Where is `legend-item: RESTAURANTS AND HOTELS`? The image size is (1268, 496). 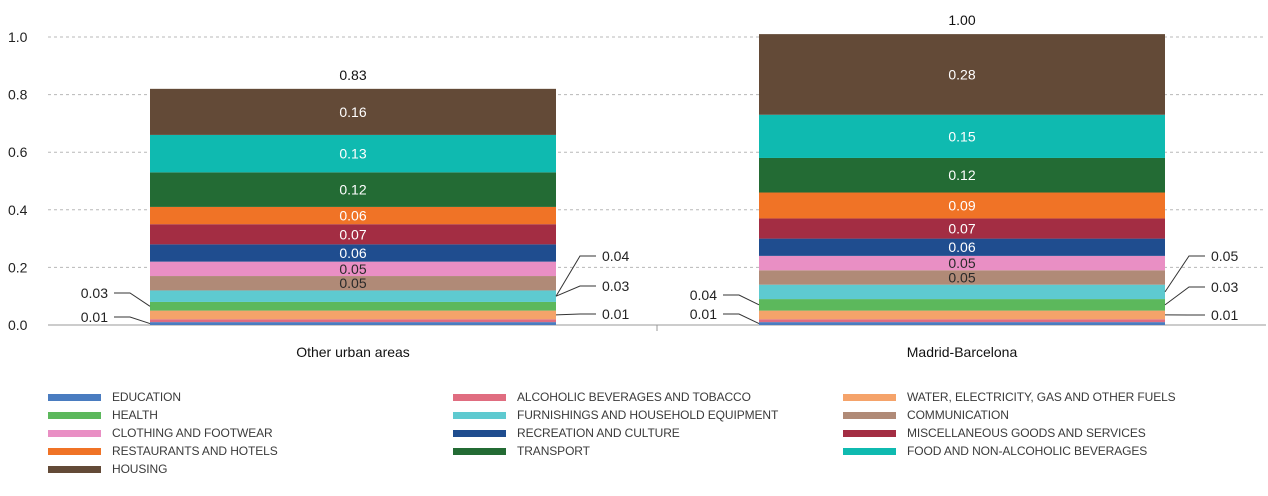
legend-item: RESTAURANTS AND HOTELS is located at coordinates (163, 451).